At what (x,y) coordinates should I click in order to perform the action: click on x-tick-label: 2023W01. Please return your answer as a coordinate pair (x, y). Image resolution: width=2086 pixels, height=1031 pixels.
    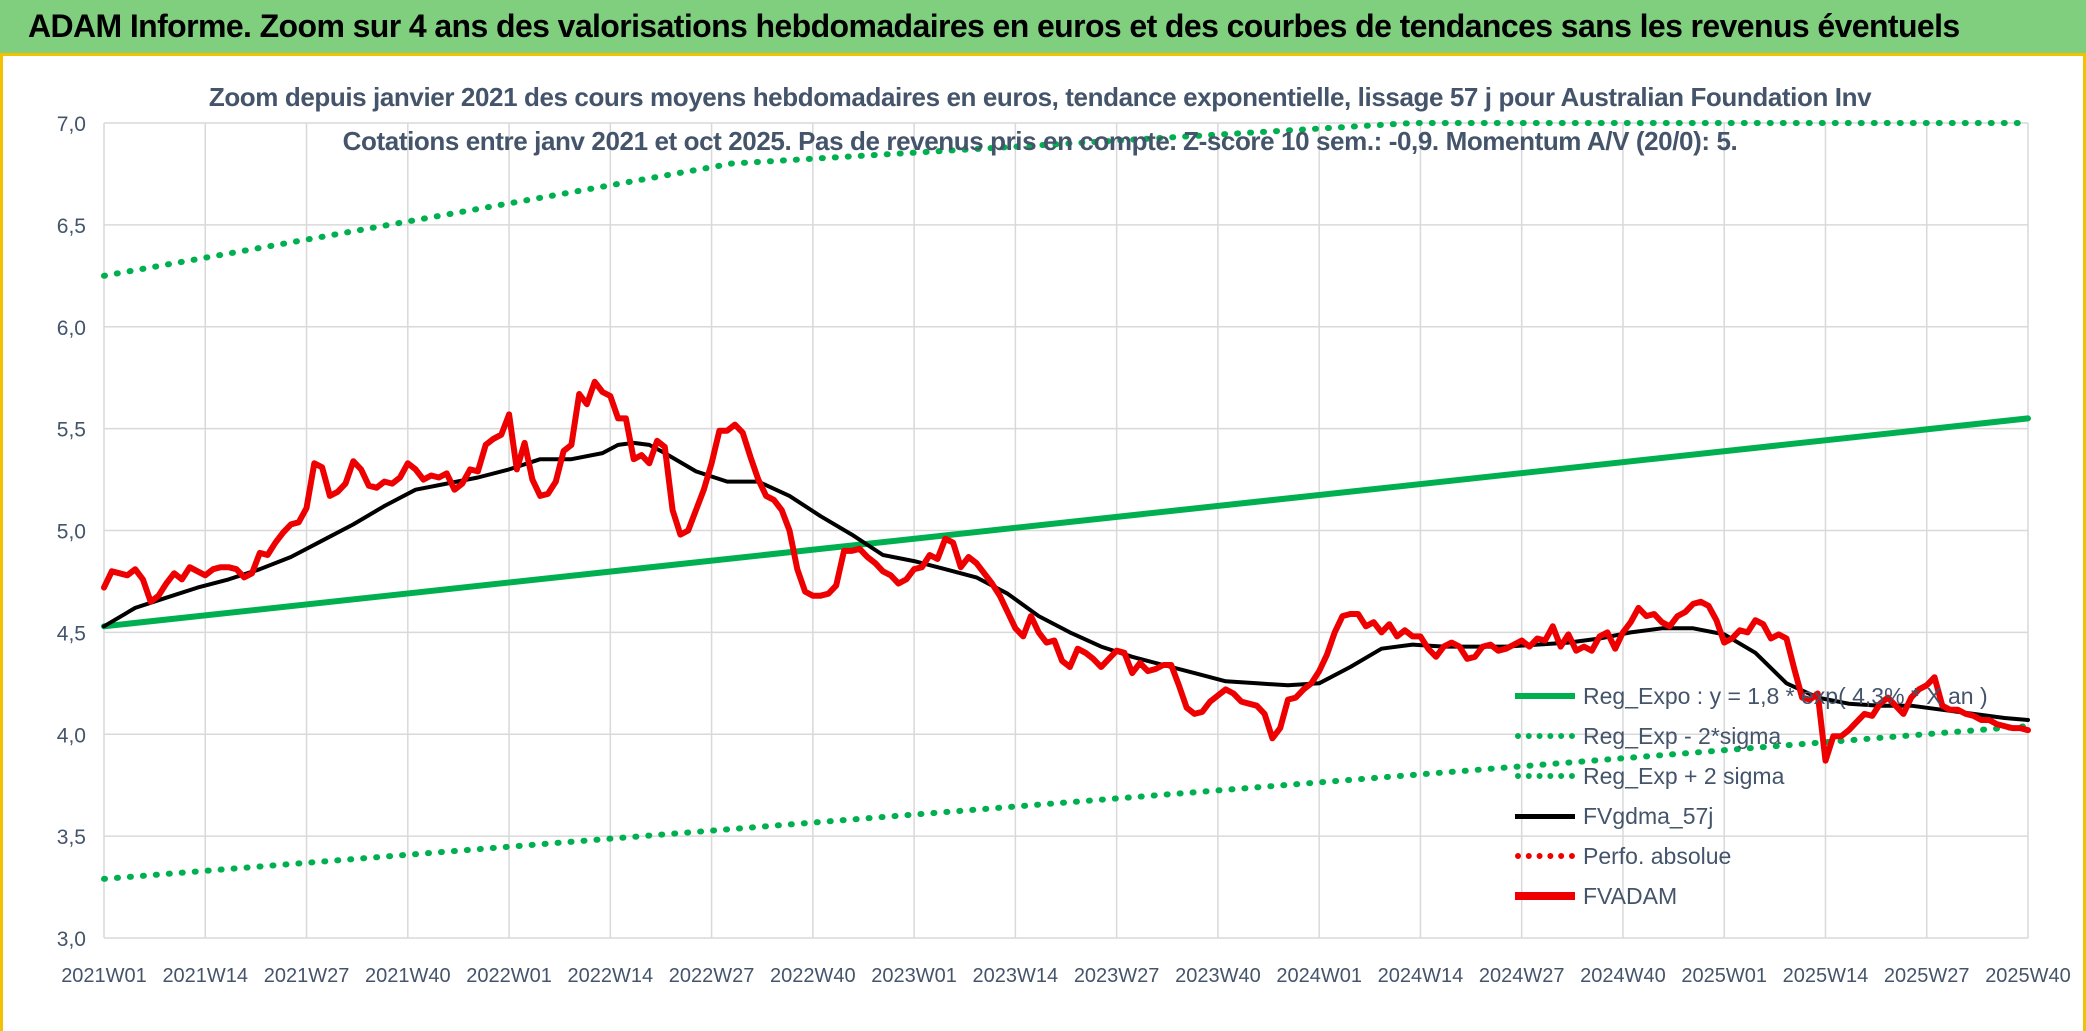
    Looking at the image, I should click on (914, 976).